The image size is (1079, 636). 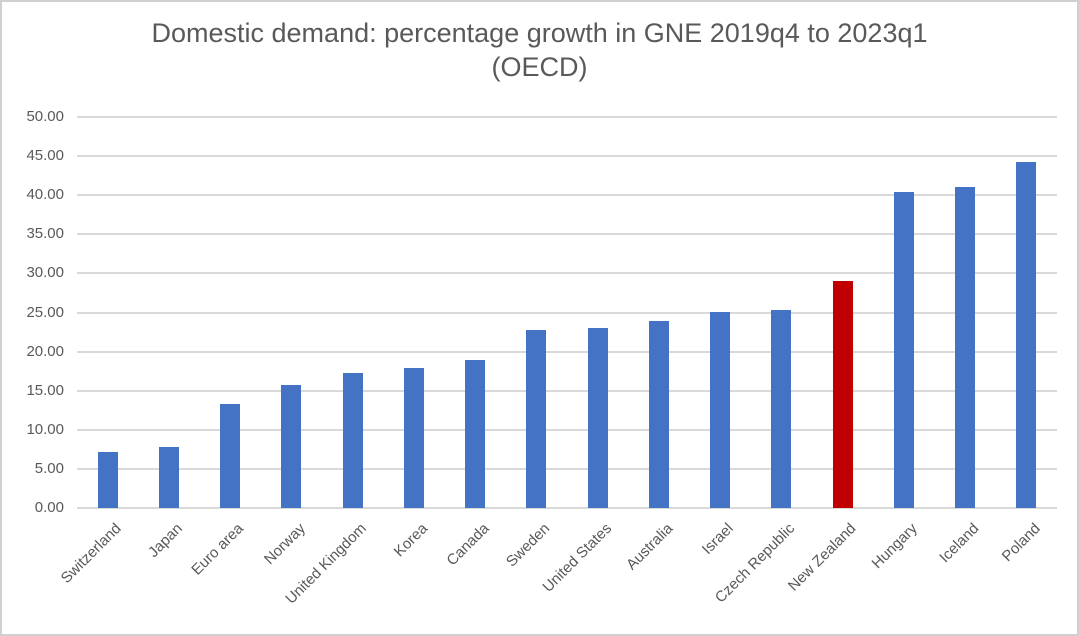 I want to click on bar-united-states, so click(x=597, y=418).